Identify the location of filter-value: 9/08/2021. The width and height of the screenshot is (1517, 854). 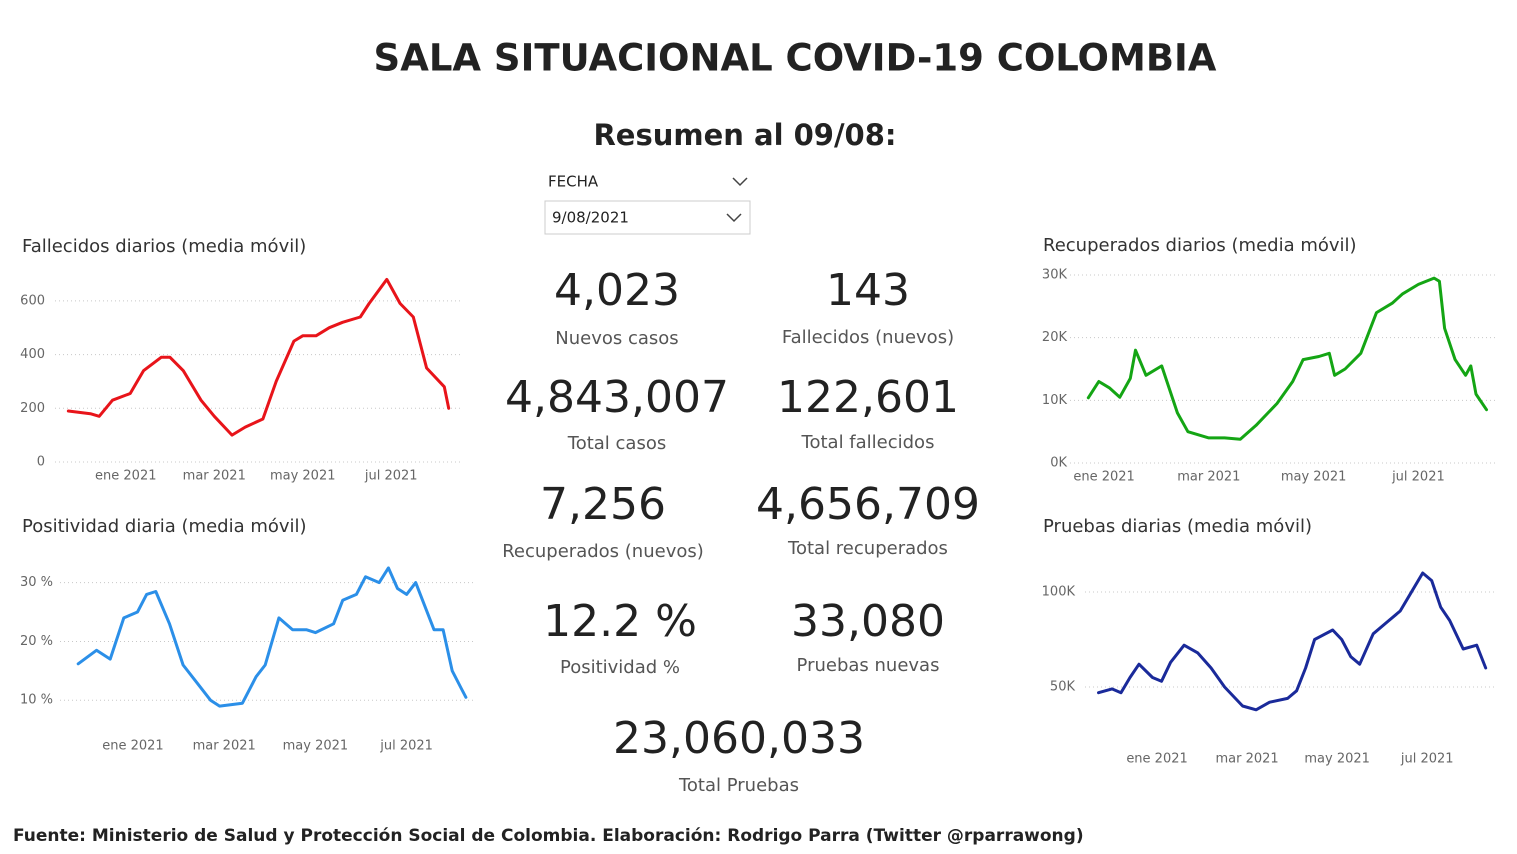
(590, 218).